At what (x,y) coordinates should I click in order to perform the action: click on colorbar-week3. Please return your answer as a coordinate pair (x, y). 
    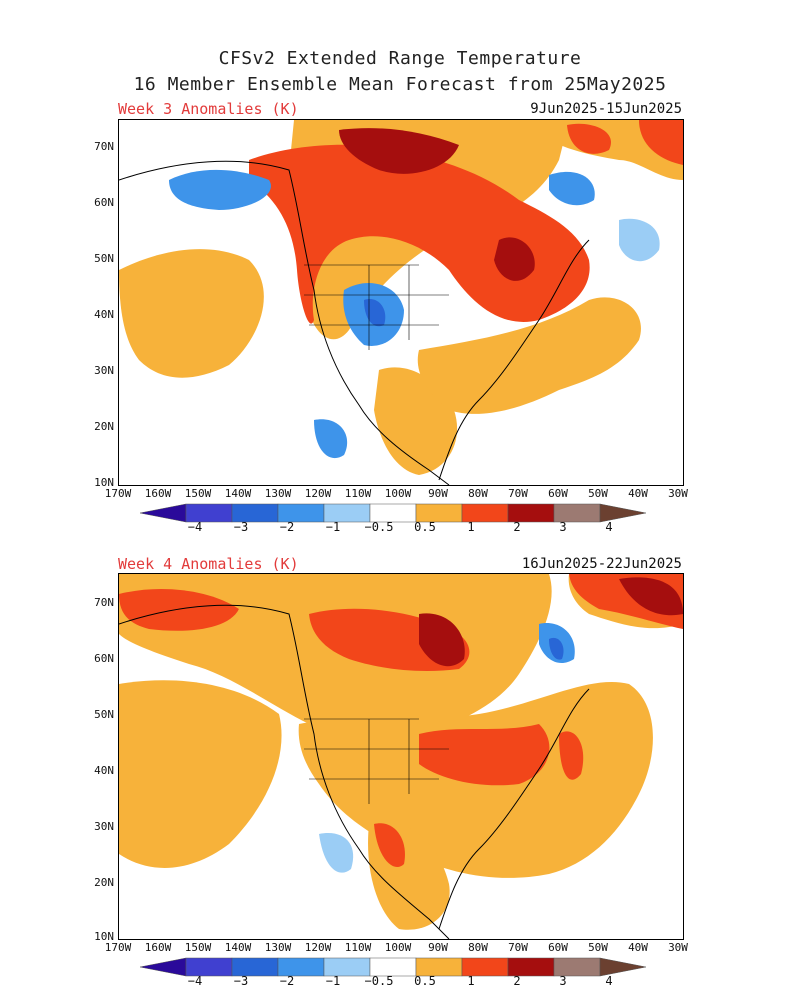
    Looking at the image, I should click on (399, 523).